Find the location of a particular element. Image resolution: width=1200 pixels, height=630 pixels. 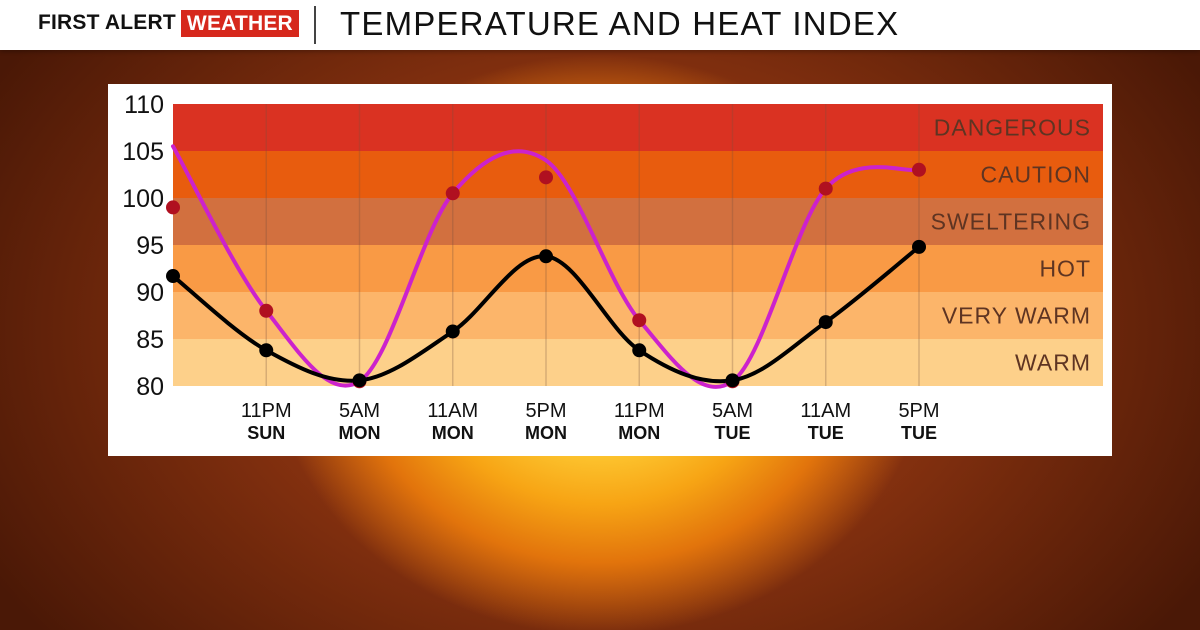

zone-label-5: DANGEROUS is located at coordinates (1012, 128).